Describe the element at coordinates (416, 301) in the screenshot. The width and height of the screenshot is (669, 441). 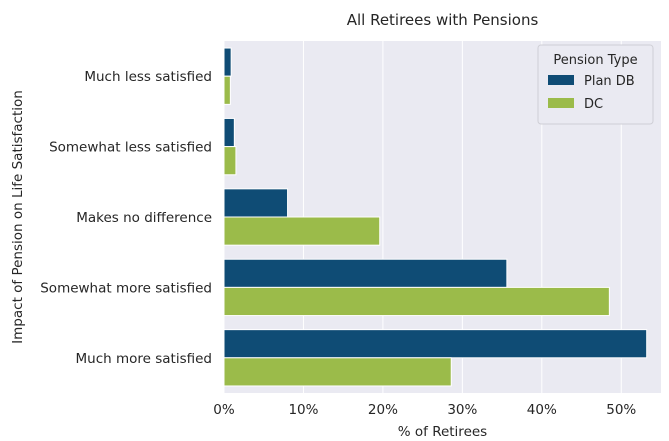
I see `bar-dc-somewhat-more-satisfied` at that location.